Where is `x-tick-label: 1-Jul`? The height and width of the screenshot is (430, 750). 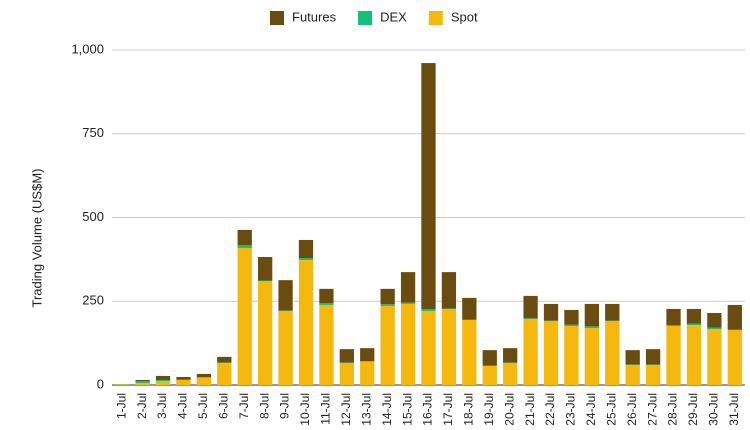
x-tick-label: 1-Jul is located at coordinates (121, 406).